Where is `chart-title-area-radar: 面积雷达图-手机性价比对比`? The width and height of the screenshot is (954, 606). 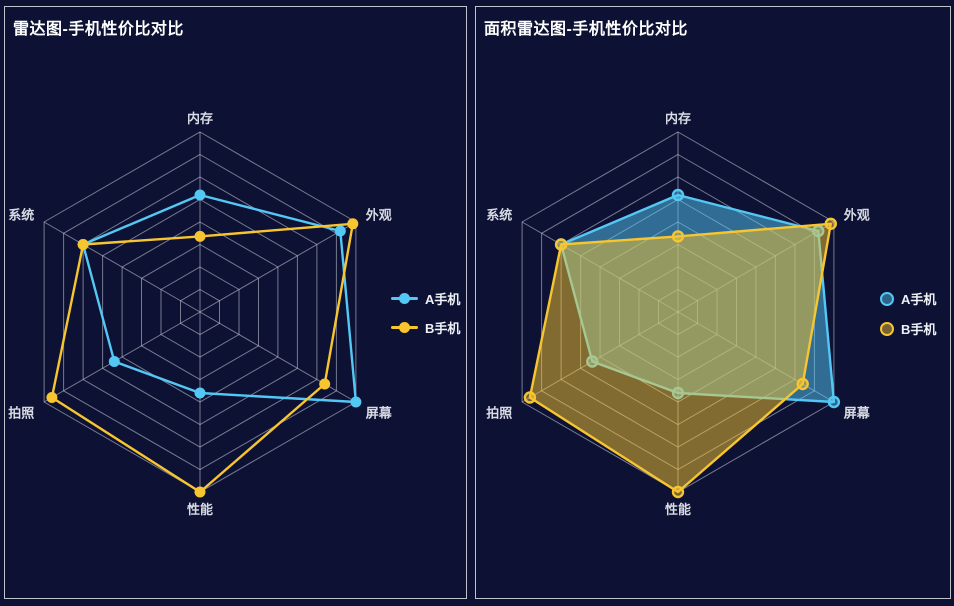 chart-title-area-radar: 面积雷达图-手机性价比对比 is located at coordinates (586, 29).